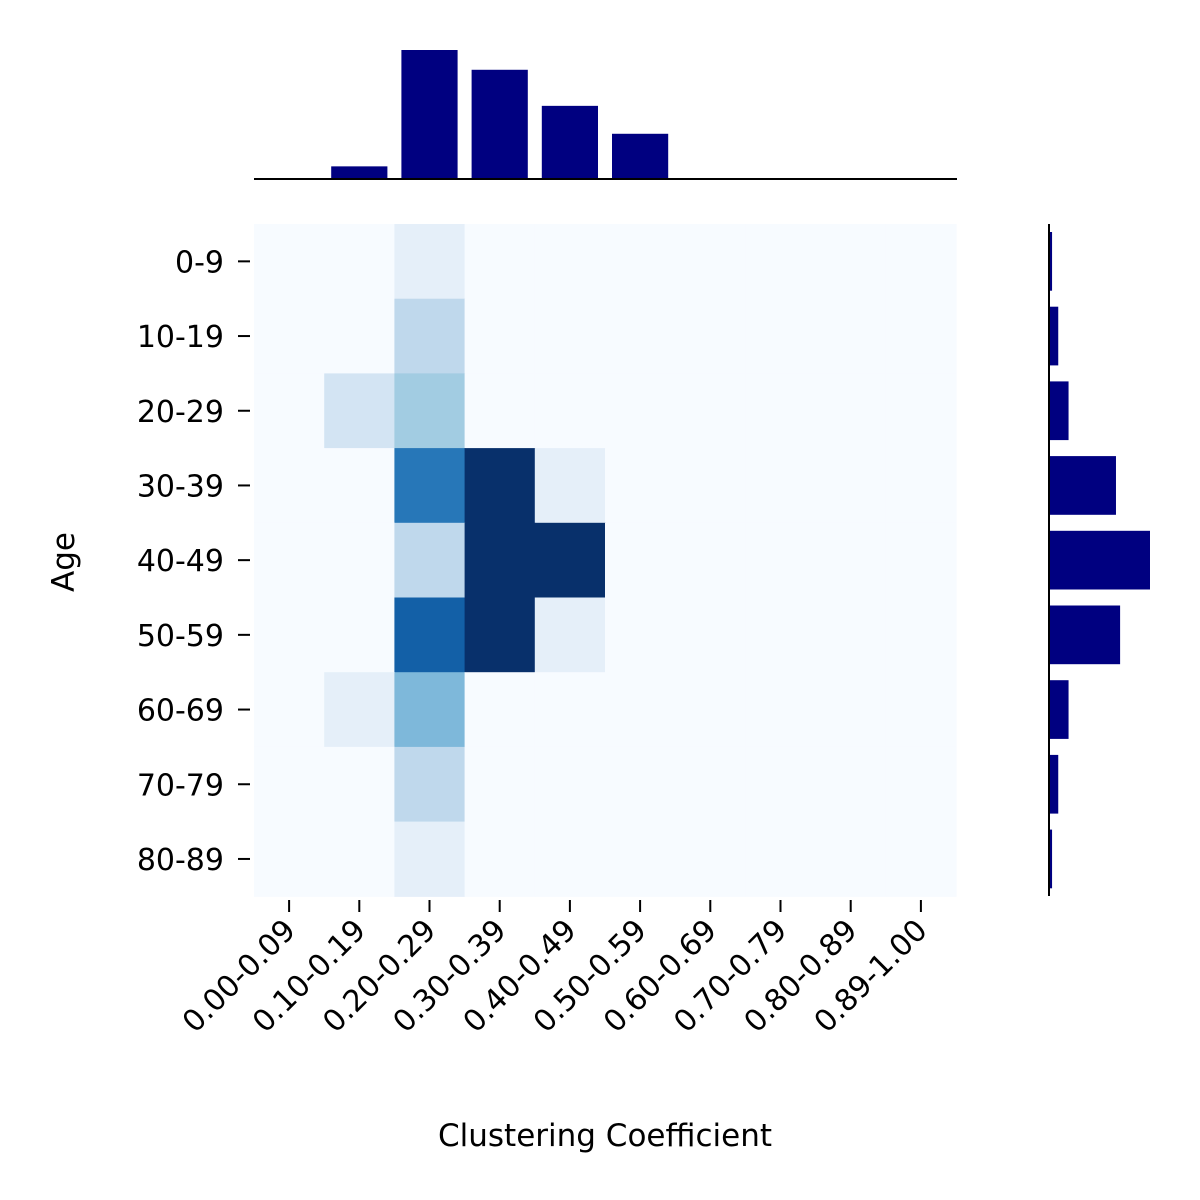  What do you see at coordinates (180, 486) in the screenshot?
I see `y-tick-label: 30-39` at bounding box center [180, 486].